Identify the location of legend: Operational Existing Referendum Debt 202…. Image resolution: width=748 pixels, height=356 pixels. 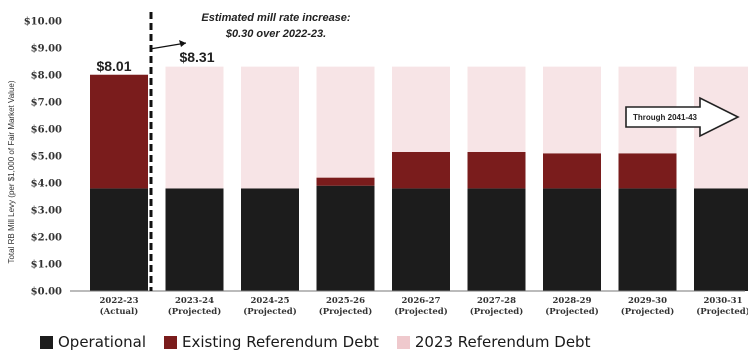
(315, 342).